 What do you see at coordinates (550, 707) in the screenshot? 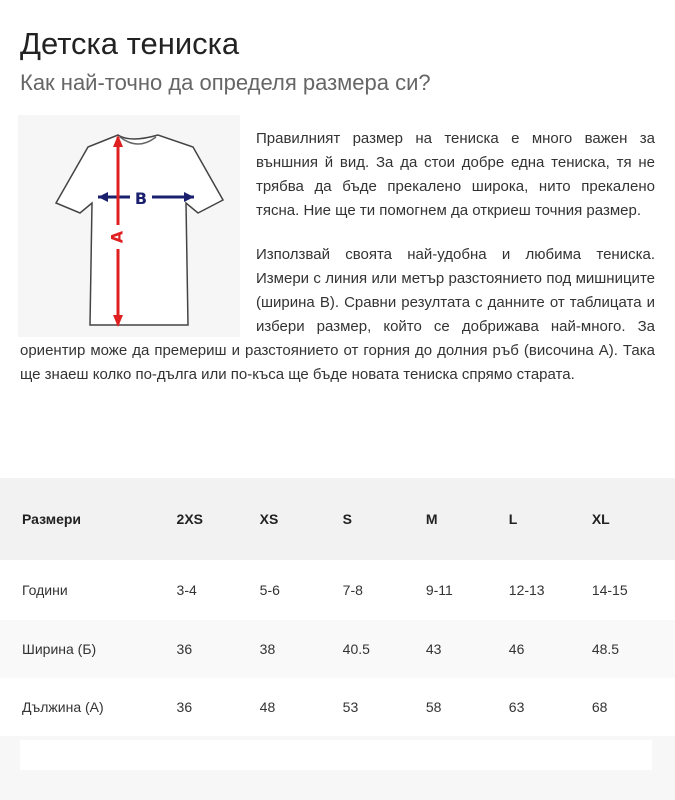
I see `table-cell: 63` at bounding box center [550, 707].